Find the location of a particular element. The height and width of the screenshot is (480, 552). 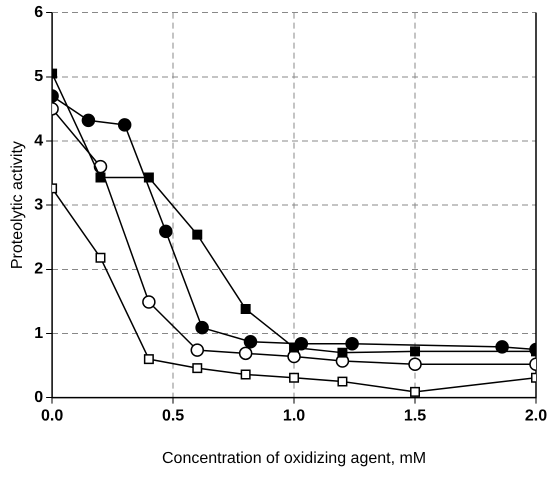

y-tick-label: 6 is located at coordinates (39, 13).